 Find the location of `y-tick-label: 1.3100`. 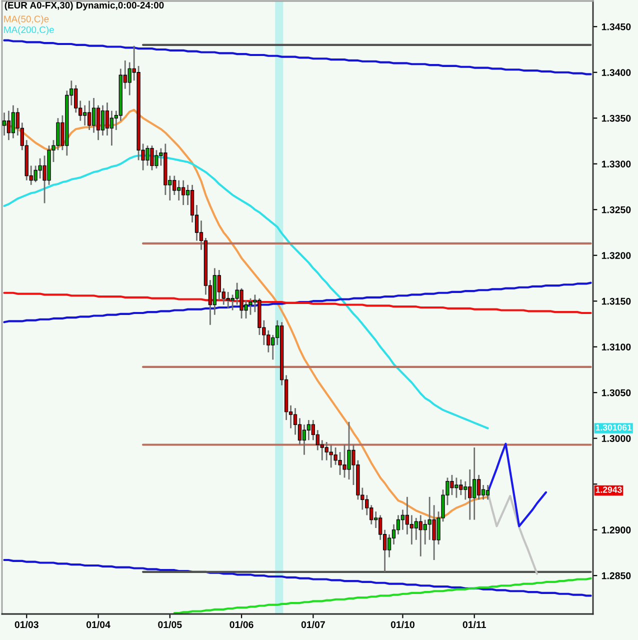

y-tick-label: 1.3100 is located at coordinates (616, 347).